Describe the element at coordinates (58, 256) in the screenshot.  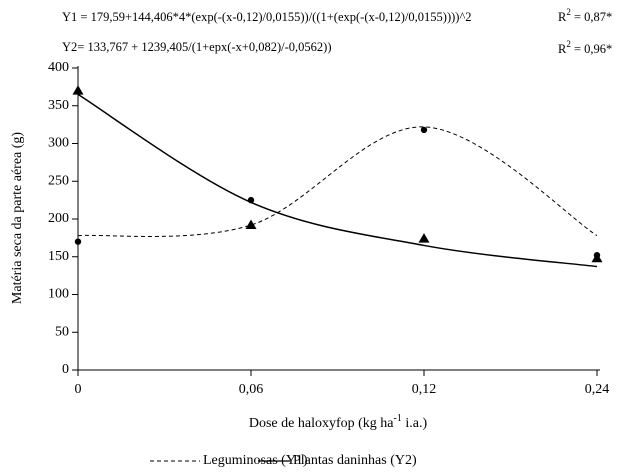
I see `y-tick-label: 150` at that location.